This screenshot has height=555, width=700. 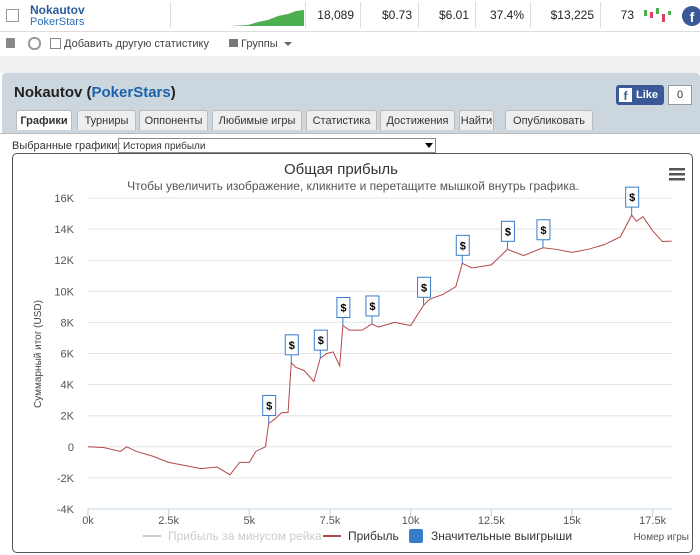 I want to click on stat-cell: 37.4%, so click(x=502, y=15).